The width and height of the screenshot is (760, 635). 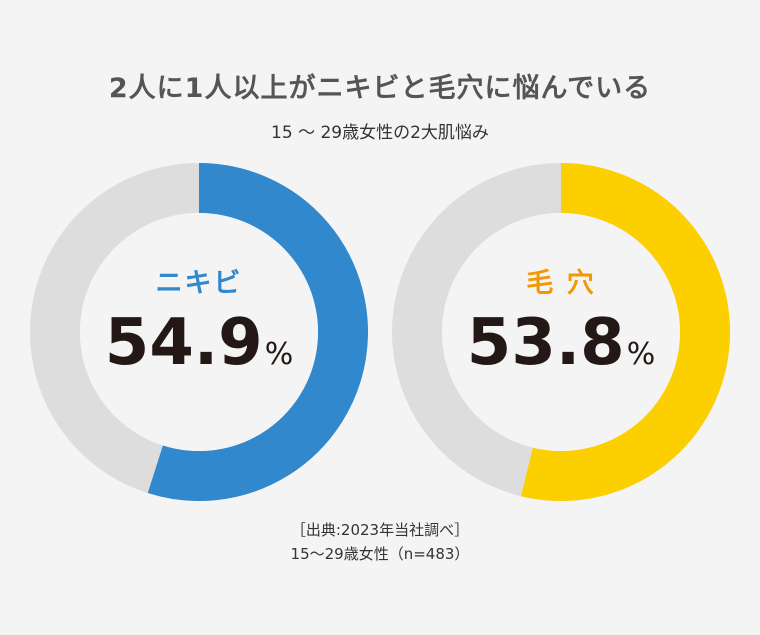 What do you see at coordinates (380, 530) in the screenshot?
I see `source-line-1: ［出典:2023年当社調べ］` at bounding box center [380, 530].